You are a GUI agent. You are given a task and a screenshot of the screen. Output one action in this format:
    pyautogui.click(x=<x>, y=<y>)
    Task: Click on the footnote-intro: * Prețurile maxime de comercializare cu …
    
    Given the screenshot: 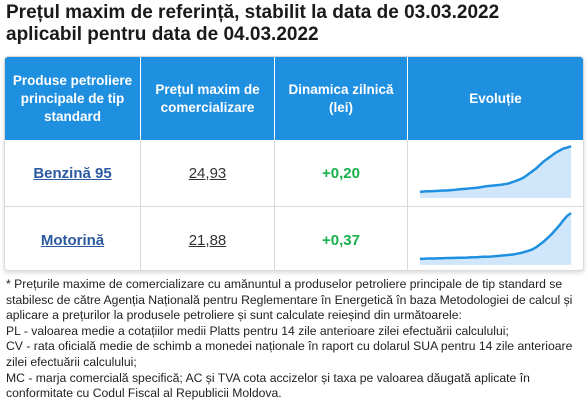 What is the action you would take?
    pyautogui.click(x=289, y=300)
    